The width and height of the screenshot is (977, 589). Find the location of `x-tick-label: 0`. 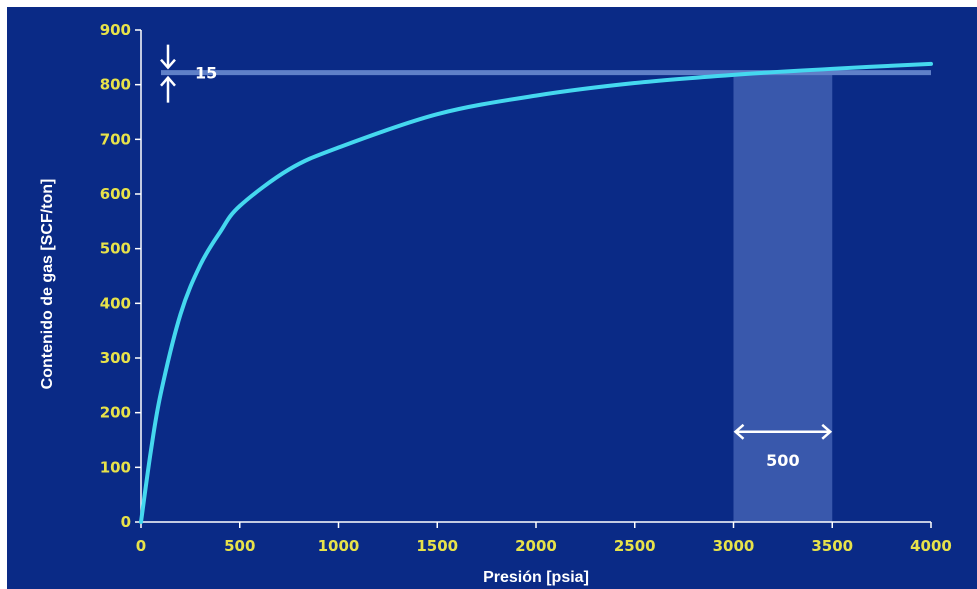

x-tick-label: 0 is located at coordinates (141, 546).